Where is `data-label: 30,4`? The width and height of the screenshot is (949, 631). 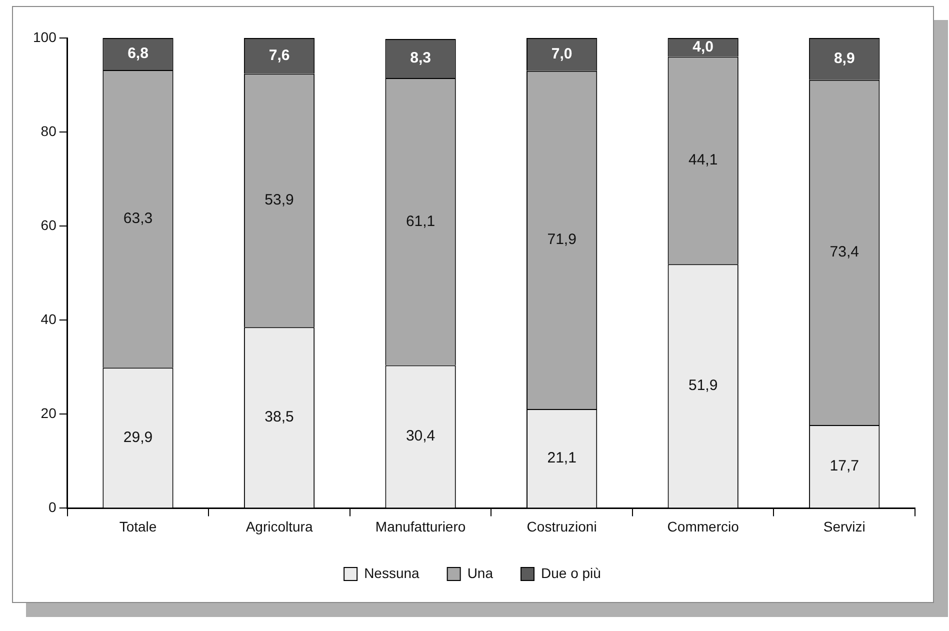
data-label: 30,4 is located at coordinates (421, 436).